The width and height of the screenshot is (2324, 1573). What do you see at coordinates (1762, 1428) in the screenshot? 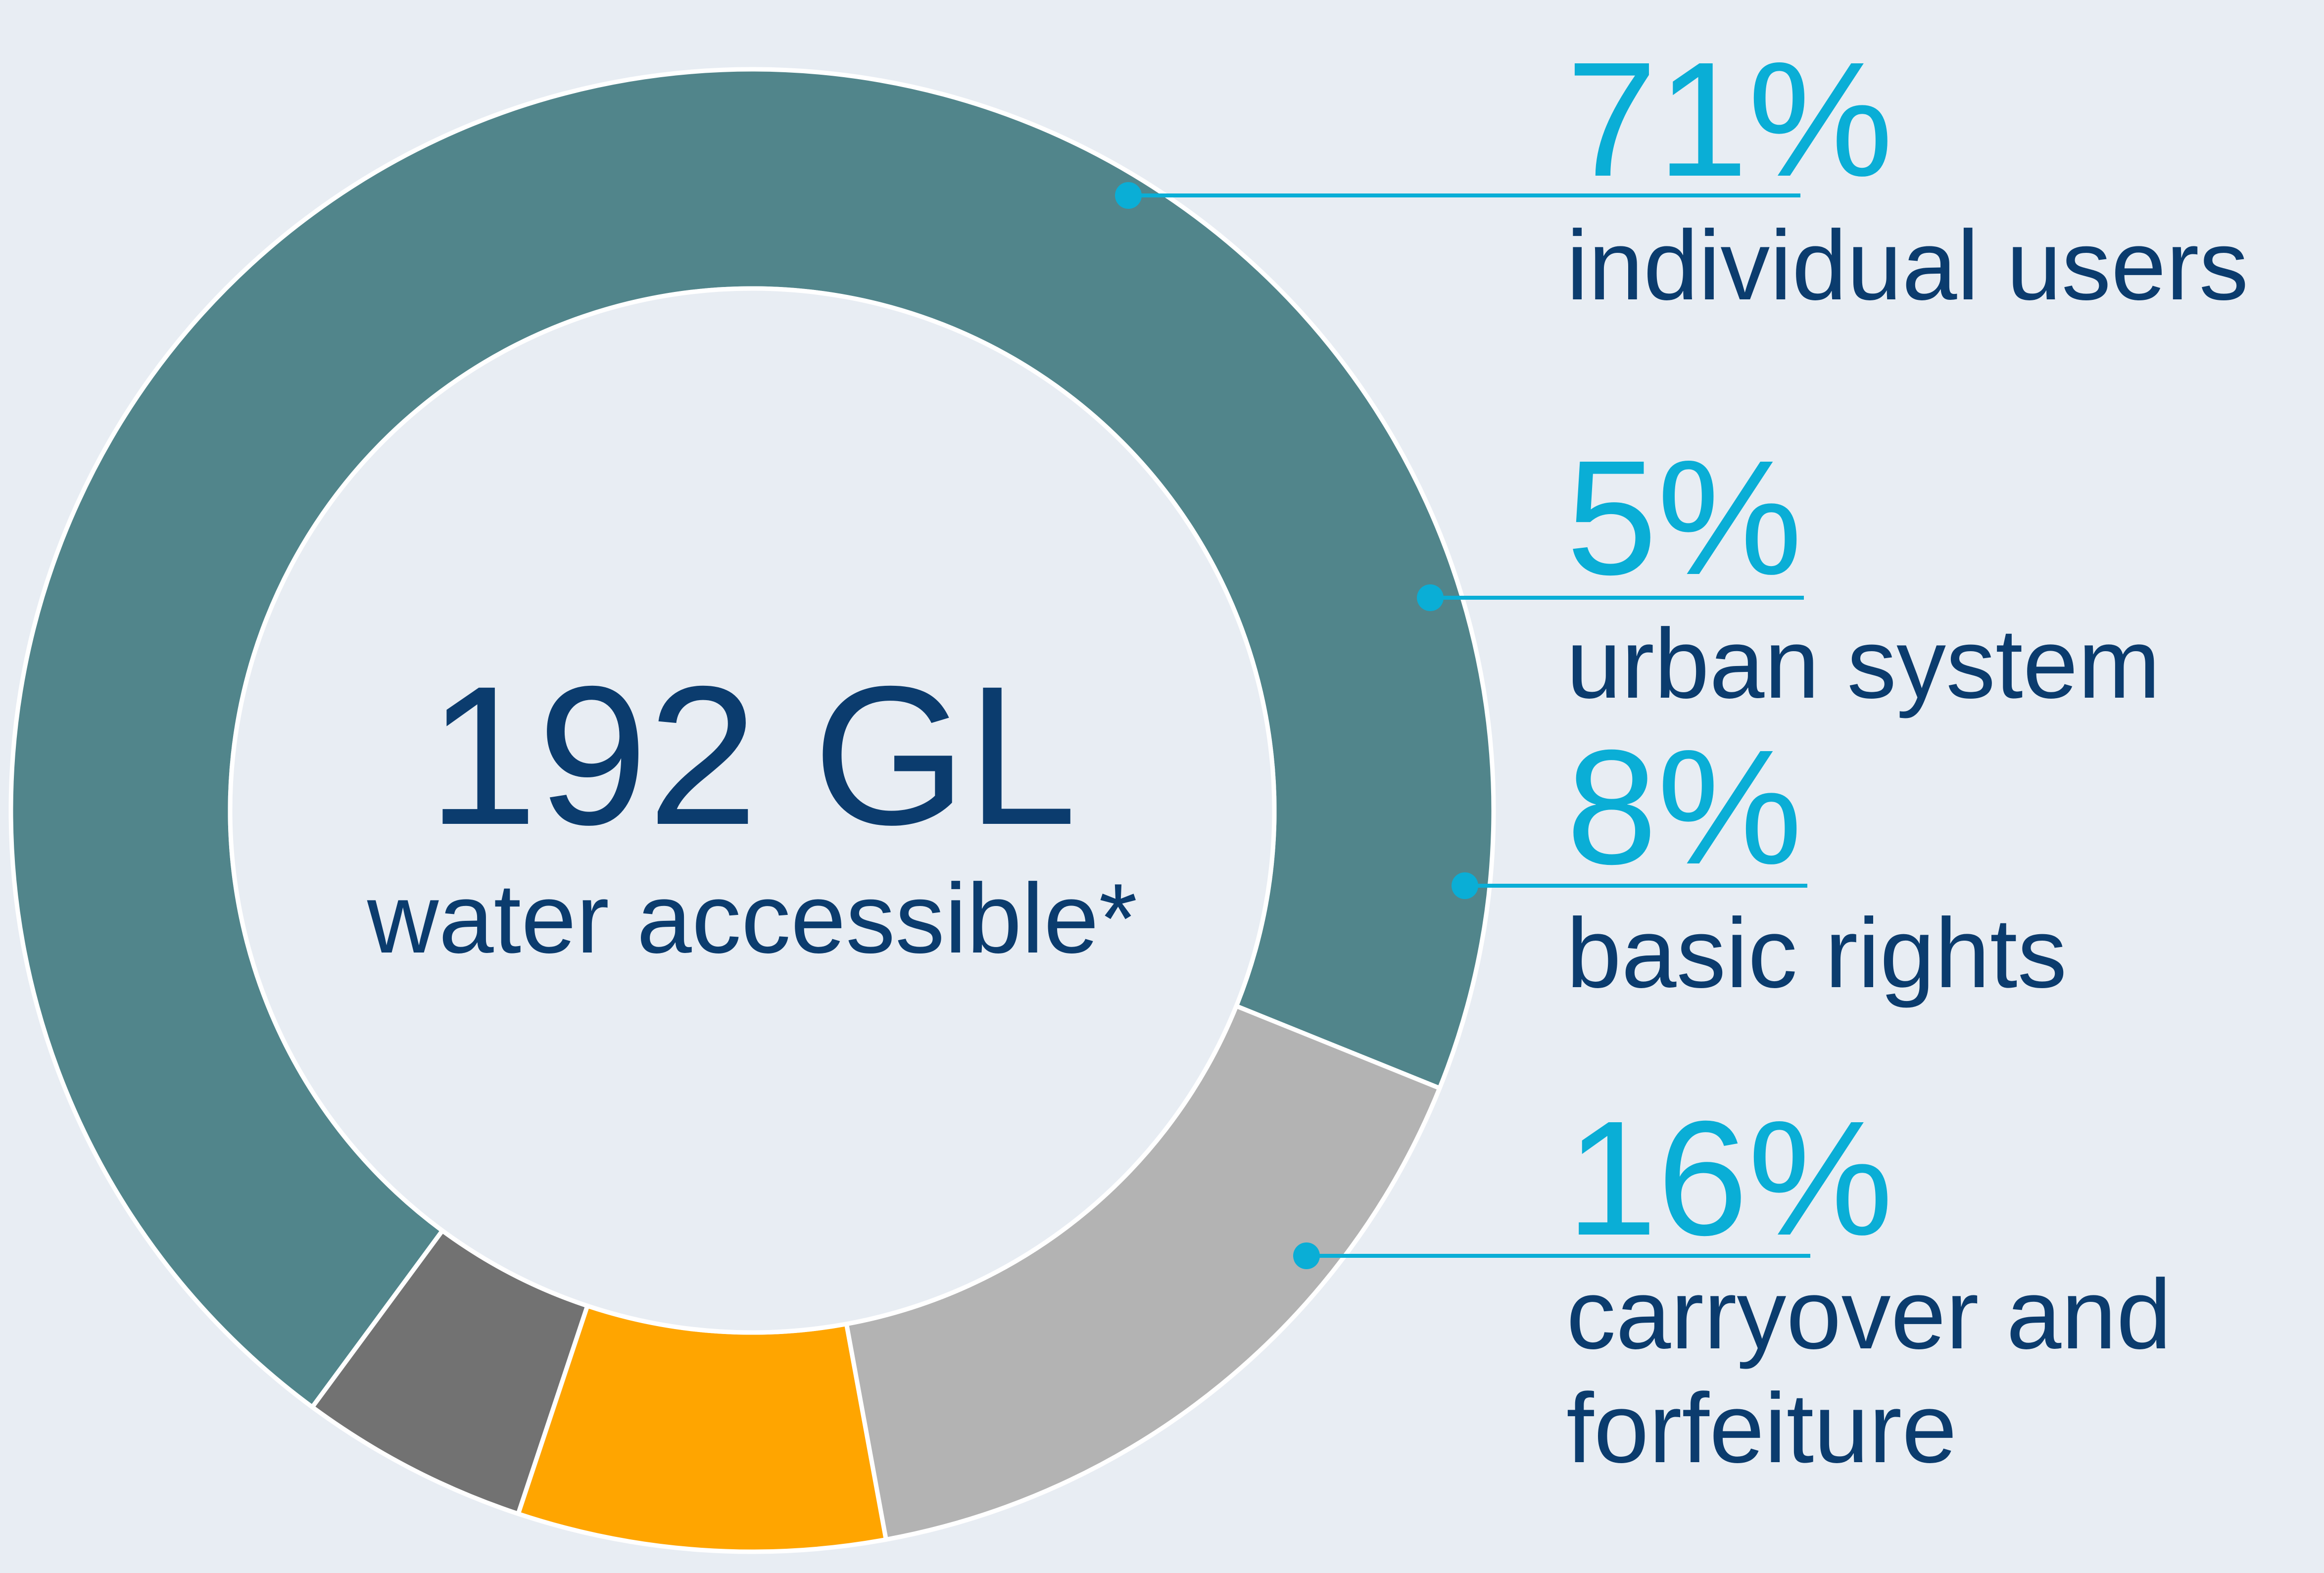
I see `slice-category-label: forfeiture` at bounding box center [1762, 1428].